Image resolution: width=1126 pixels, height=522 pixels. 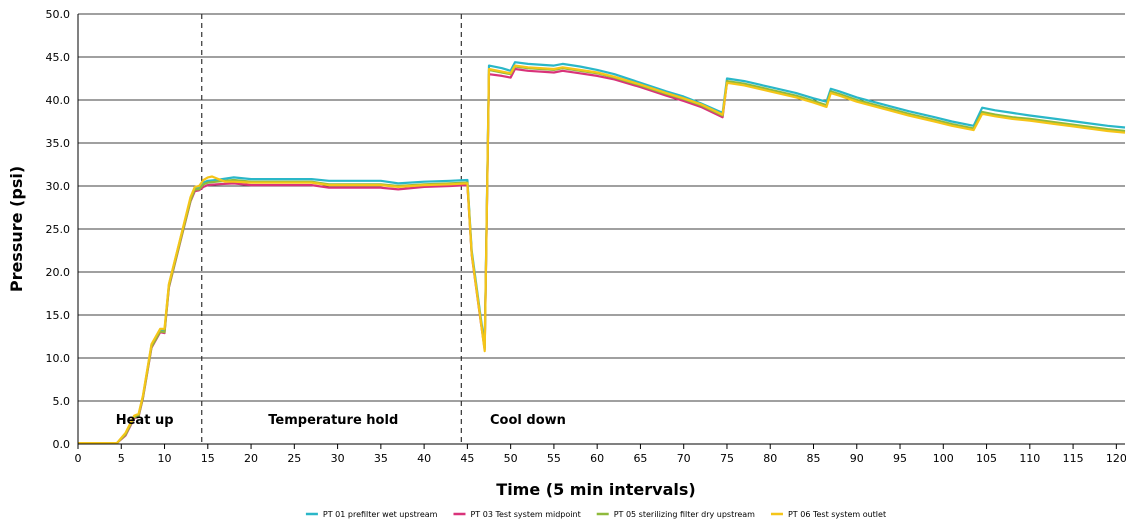 I want to click on x-tick-label: 10, so click(x=165, y=458).